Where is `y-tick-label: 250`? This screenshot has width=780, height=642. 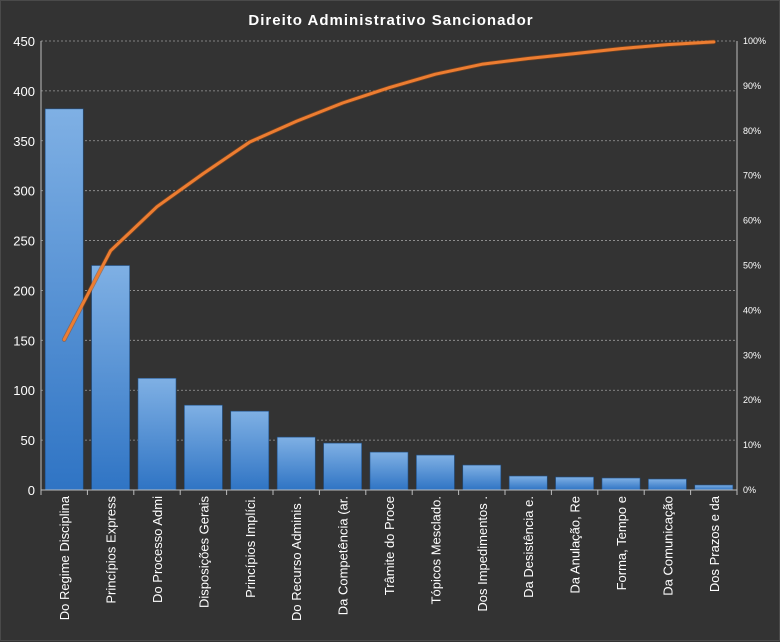 y-tick-label: 250 is located at coordinates (24, 241).